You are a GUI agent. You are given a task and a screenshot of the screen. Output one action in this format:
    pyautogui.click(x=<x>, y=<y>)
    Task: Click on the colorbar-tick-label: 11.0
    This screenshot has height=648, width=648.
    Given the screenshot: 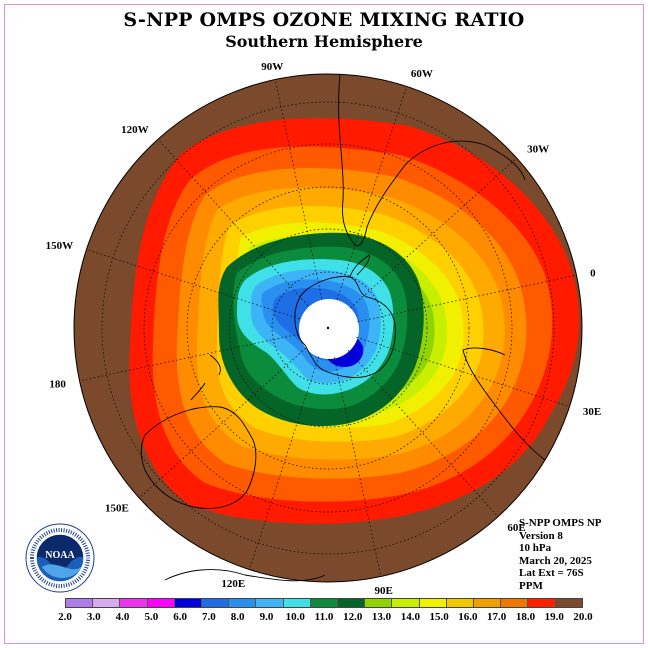 What is the action you would take?
    pyautogui.click(x=324, y=617)
    